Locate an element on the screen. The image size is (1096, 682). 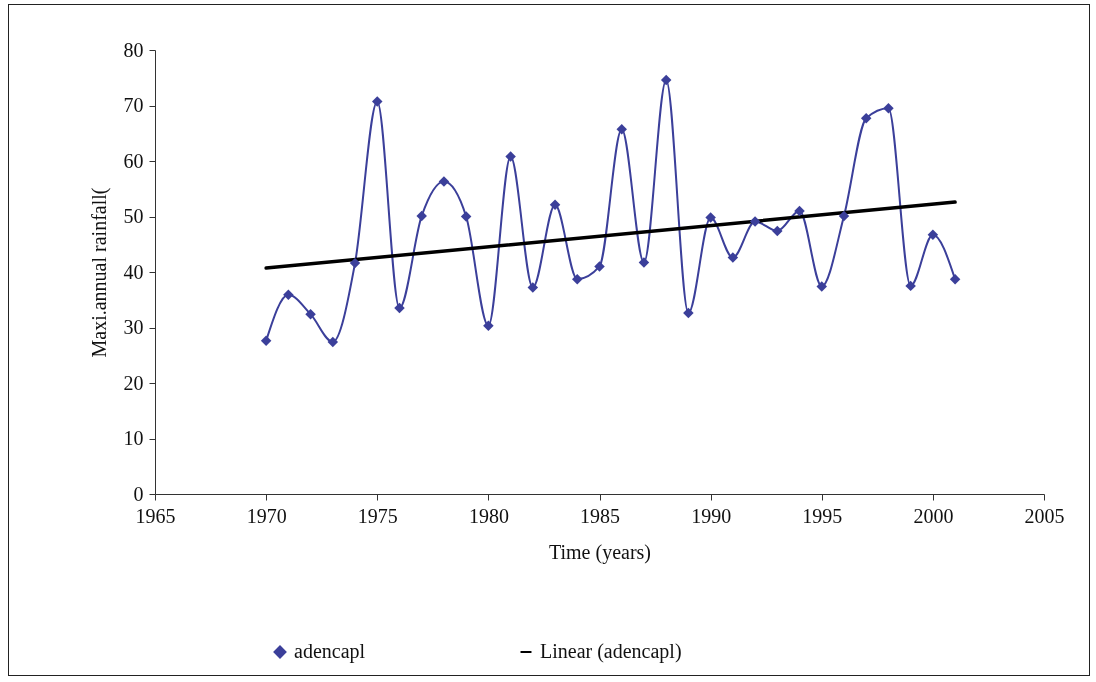
y-tick-label: 20 is located at coordinates (133, 382).